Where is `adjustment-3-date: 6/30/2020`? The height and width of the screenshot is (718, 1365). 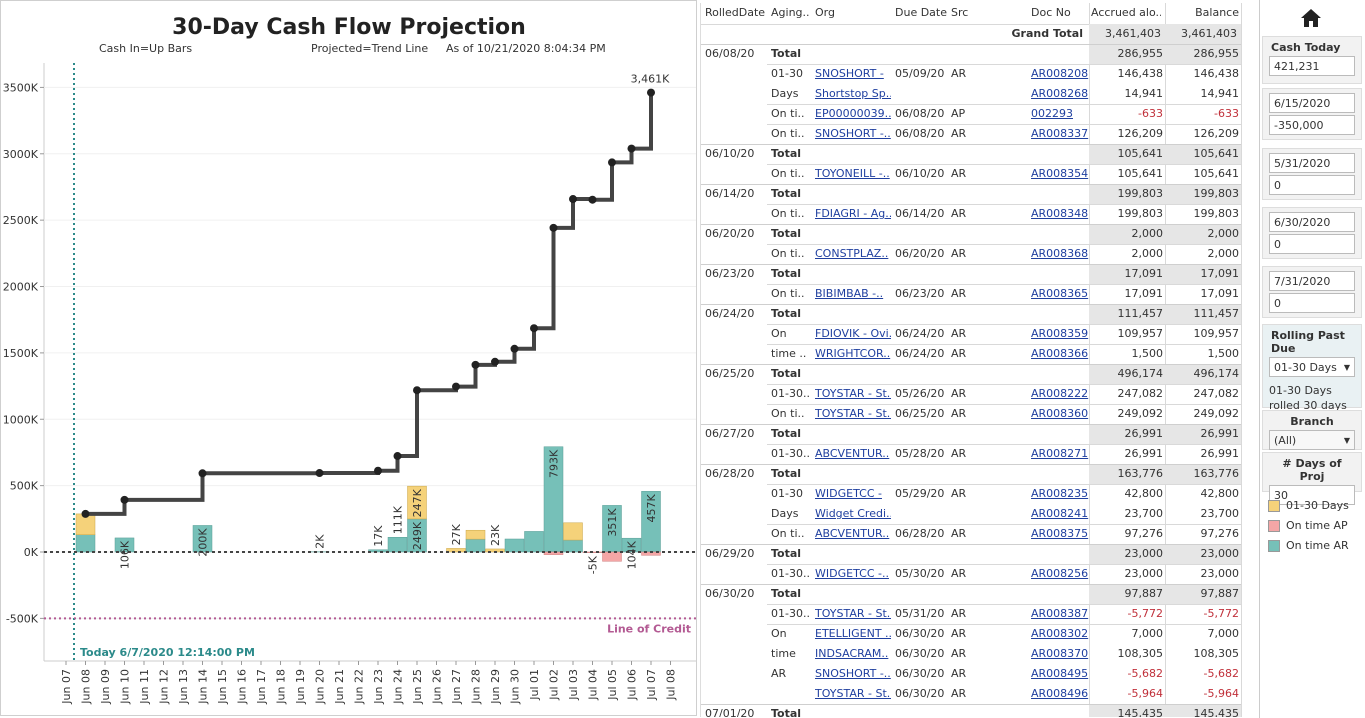 adjustment-3-date: 6/30/2020 is located at coordinates (1312, 222).